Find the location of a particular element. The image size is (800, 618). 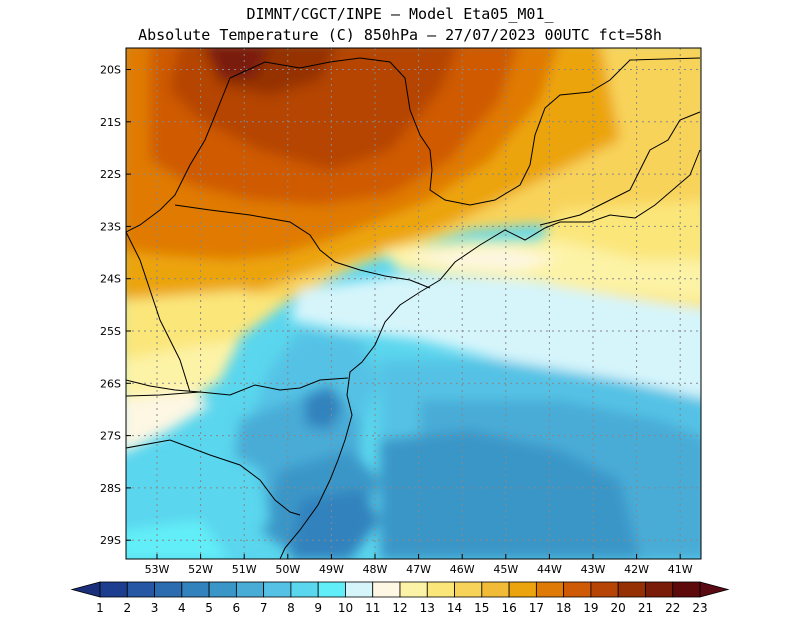

lon-label: 41W is located at coordinates (680, 569).